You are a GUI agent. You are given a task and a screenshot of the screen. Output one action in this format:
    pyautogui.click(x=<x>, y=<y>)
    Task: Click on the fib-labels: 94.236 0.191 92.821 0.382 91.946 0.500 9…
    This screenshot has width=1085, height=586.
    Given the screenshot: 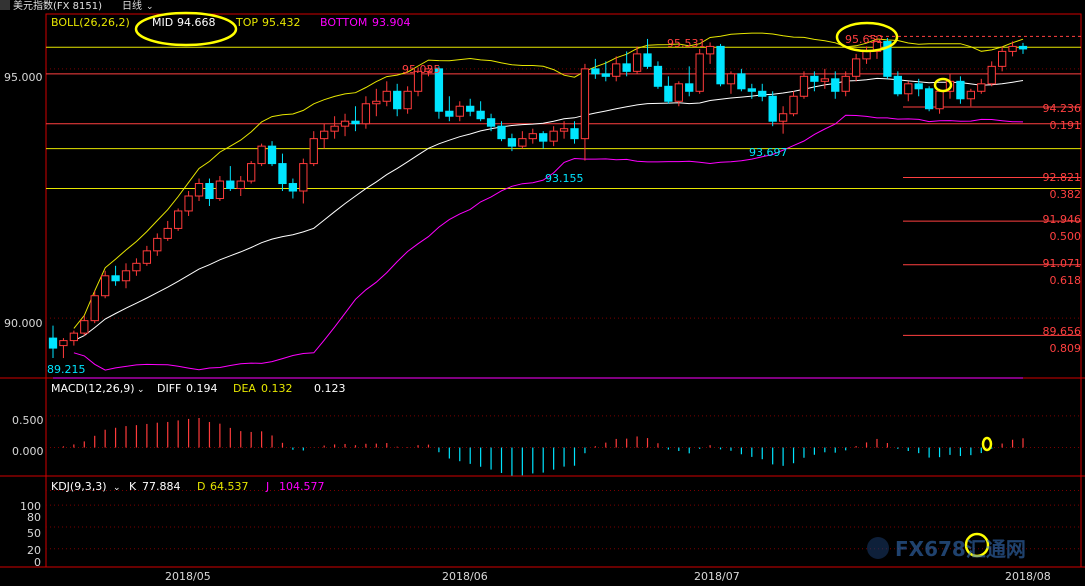 What is the action you would take?
    pyautogui.click(x=1062, y=228)
    